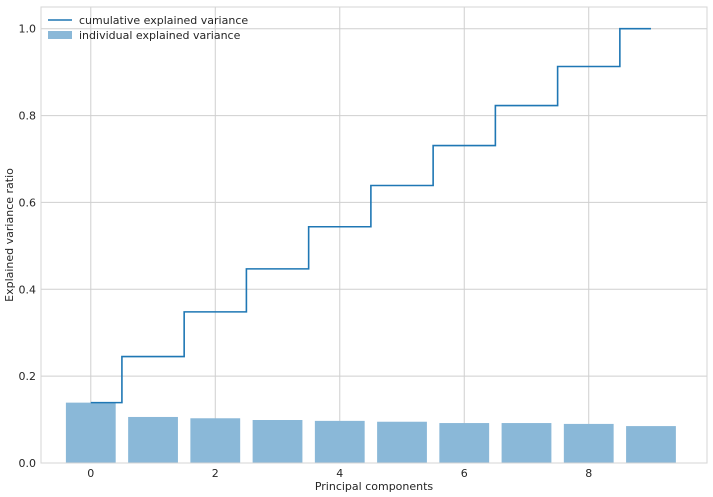 This screenshot has width=713, height=497. Describe the element at coordinates (370, 432) in the screenshot. I see `bar-series` at that location.